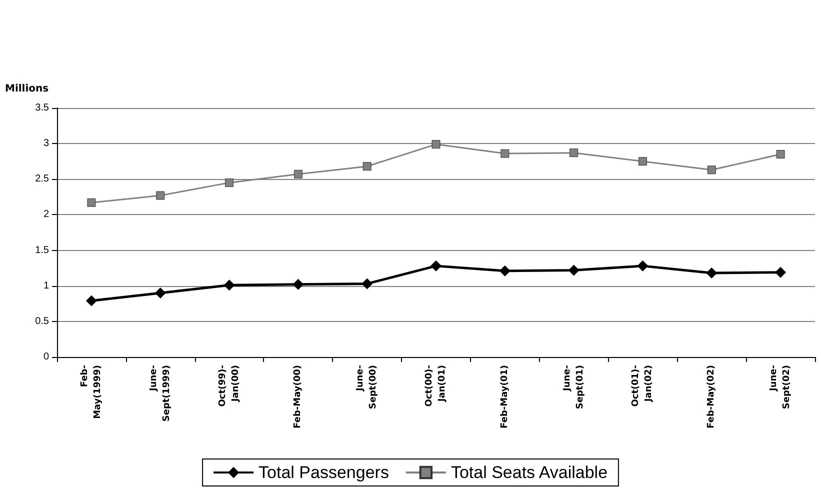  I want to click on y-tick-label: 0.5, so click(42, 321).